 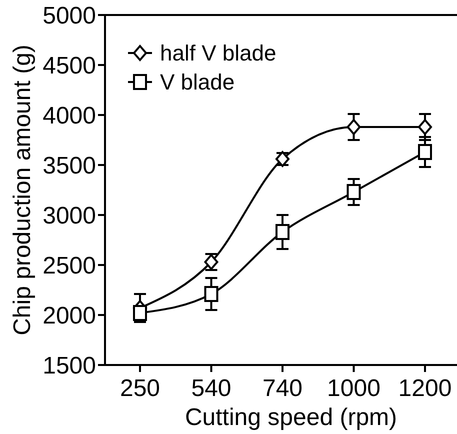 I want to click on x-tick-label: 1000, so click(x=353, y=388).